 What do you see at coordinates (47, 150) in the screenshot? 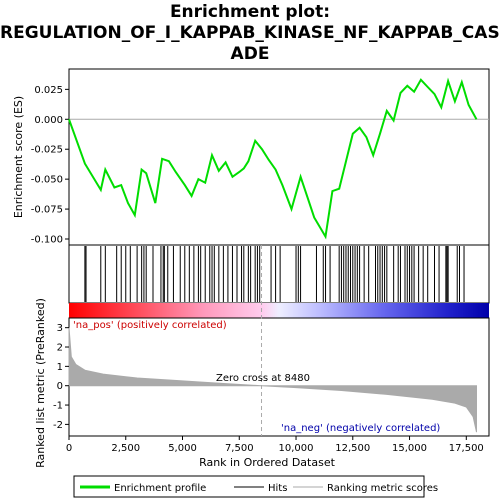
I see `es-ytick-label: -0.025` at bounding box center [47, 150].